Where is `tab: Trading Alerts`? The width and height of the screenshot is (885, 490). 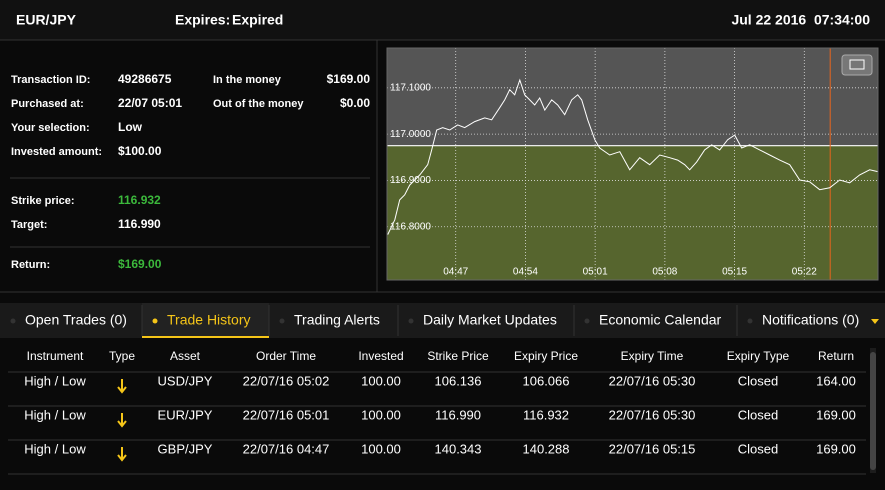 tab: Trading Alerts is located at coordinates (337, 320).